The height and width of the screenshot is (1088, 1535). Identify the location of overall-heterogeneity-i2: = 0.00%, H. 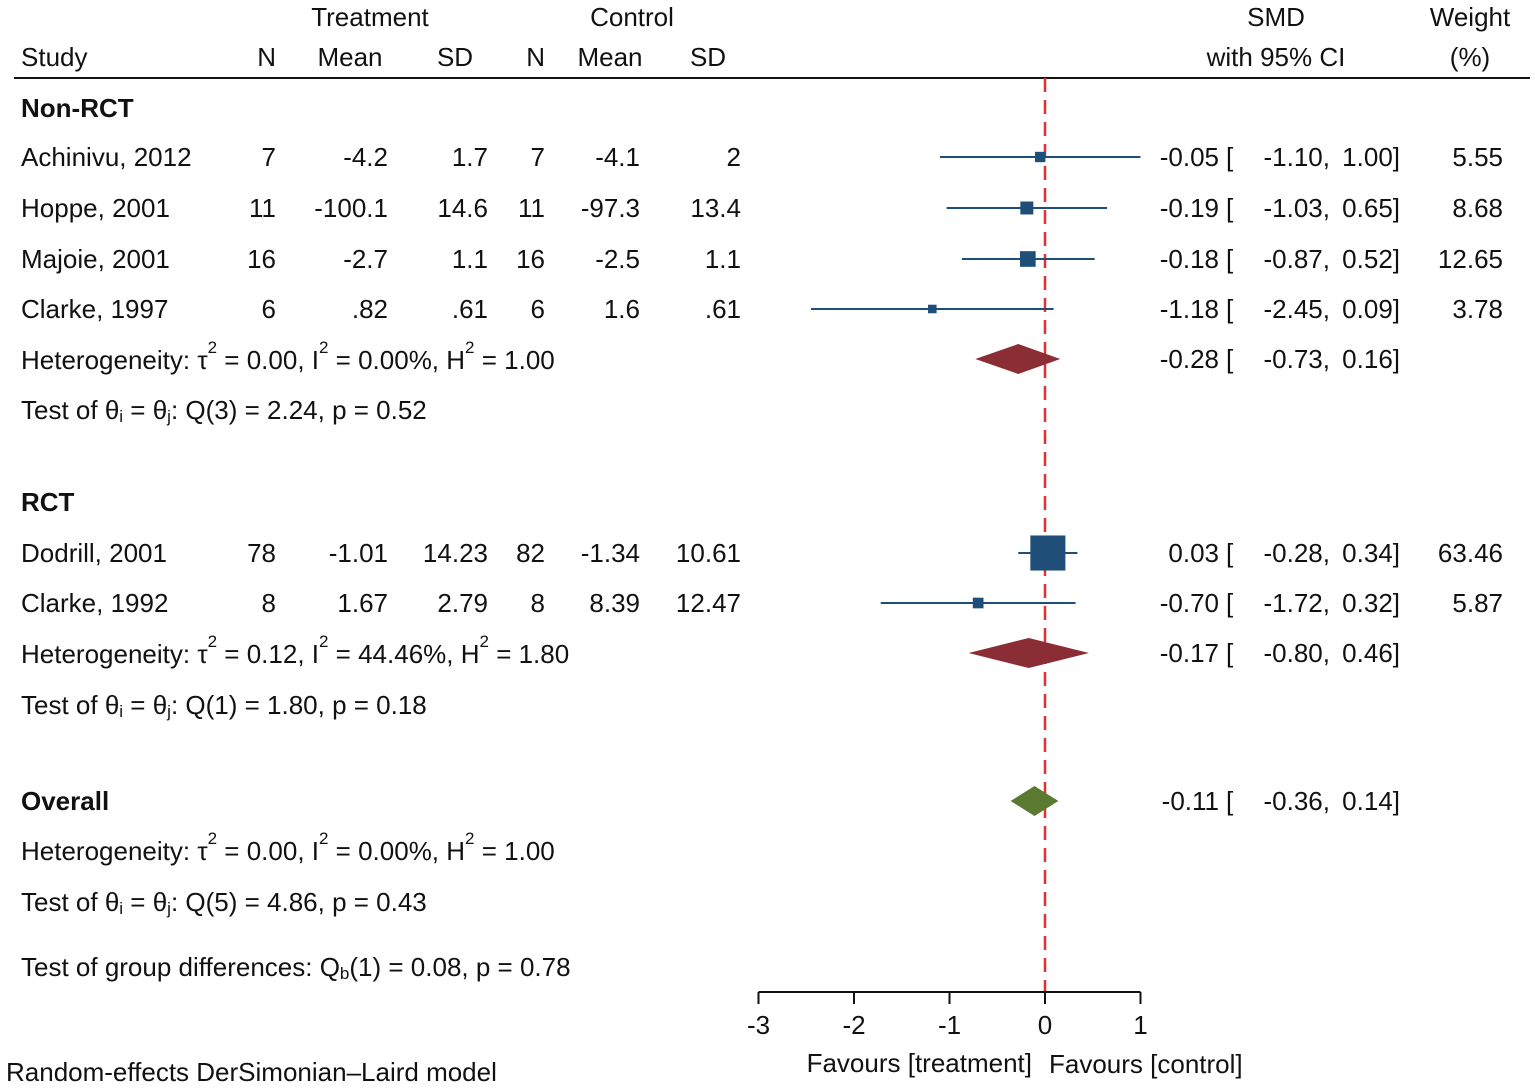
(396, 851).